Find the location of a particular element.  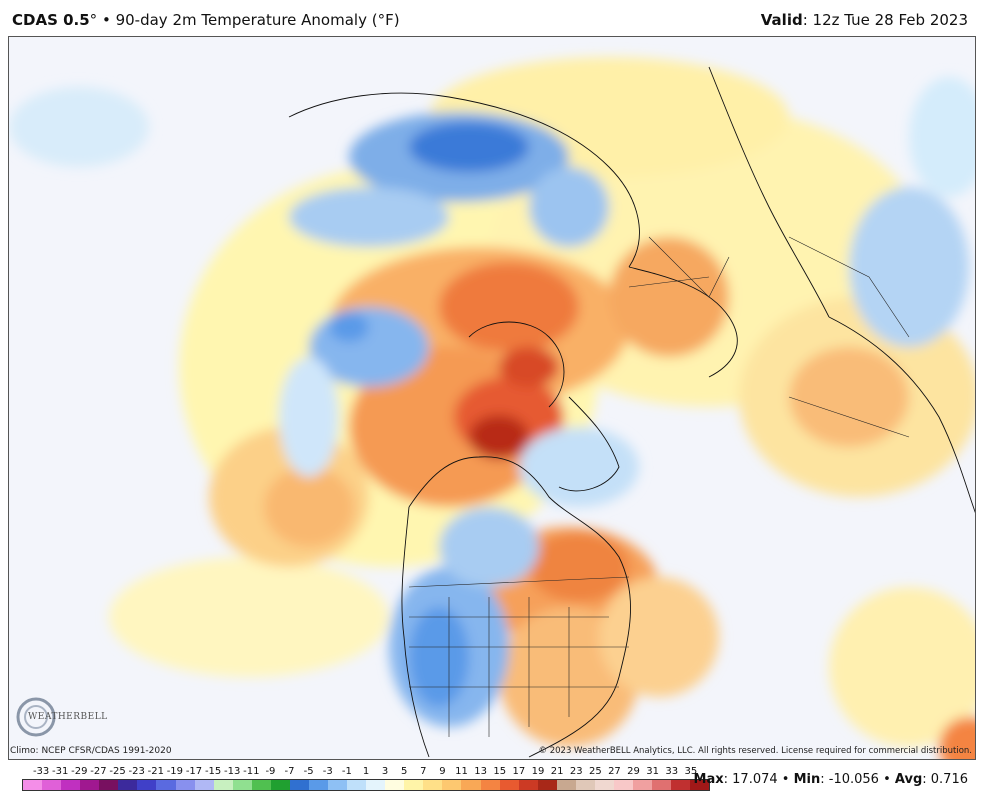

legend-tick-label: 25 is located at coordinates (595, 771).